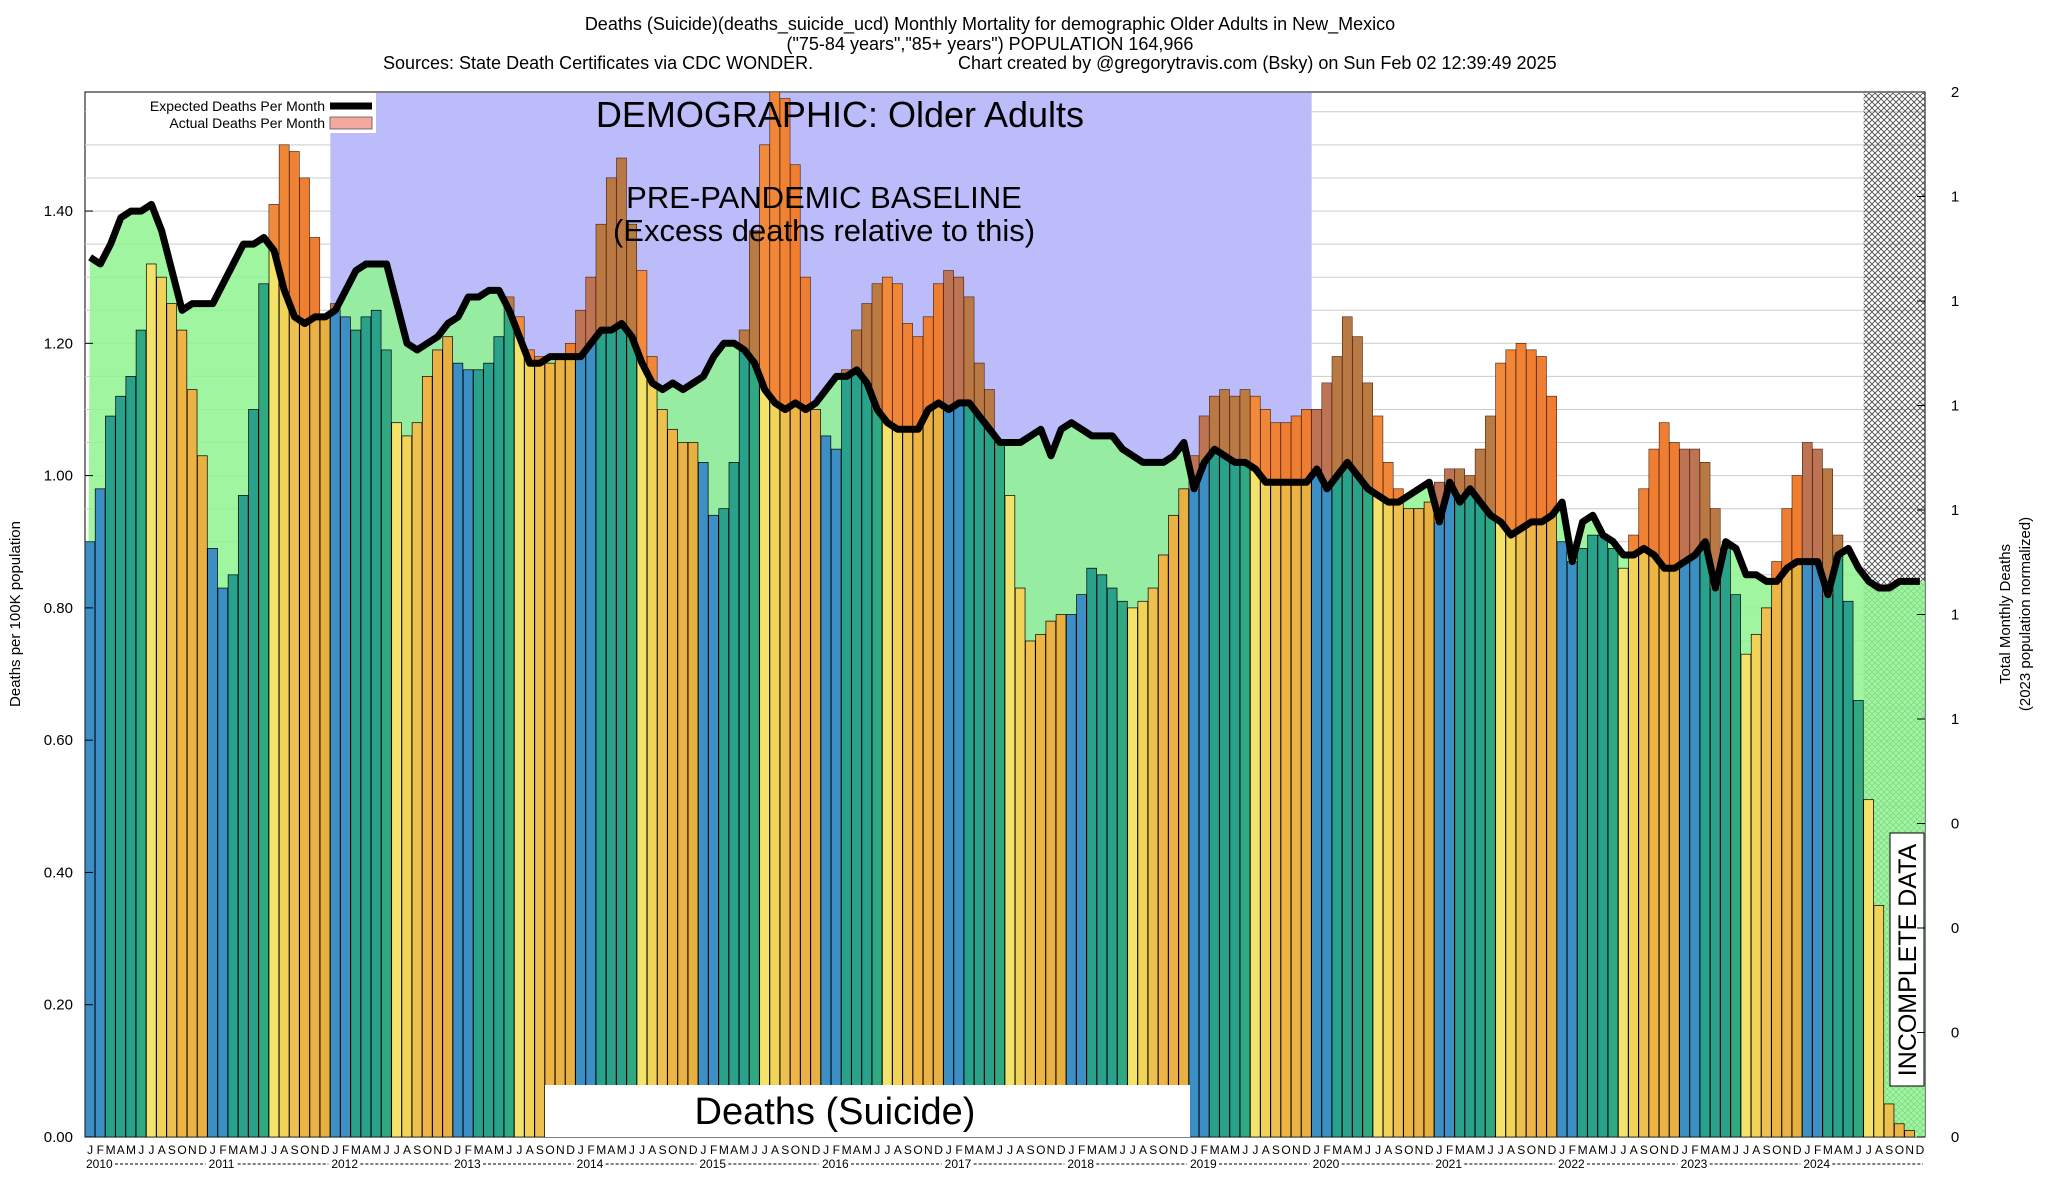 Image resolution: width=2048 pixels, height=1200 pixels. Describe the element at coordinates (1203, 1164) in the screenshot. I see `x-year-label: 2019` at that location.